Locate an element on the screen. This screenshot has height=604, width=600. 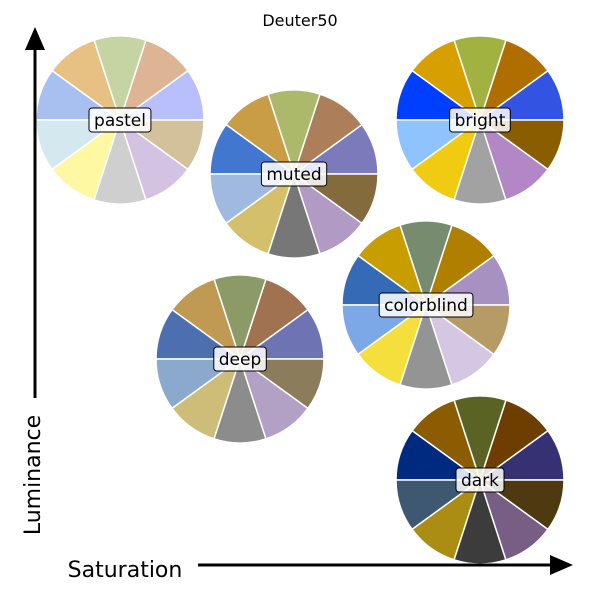
chart-title: Deuter50 is located at coordinates (299, 20).